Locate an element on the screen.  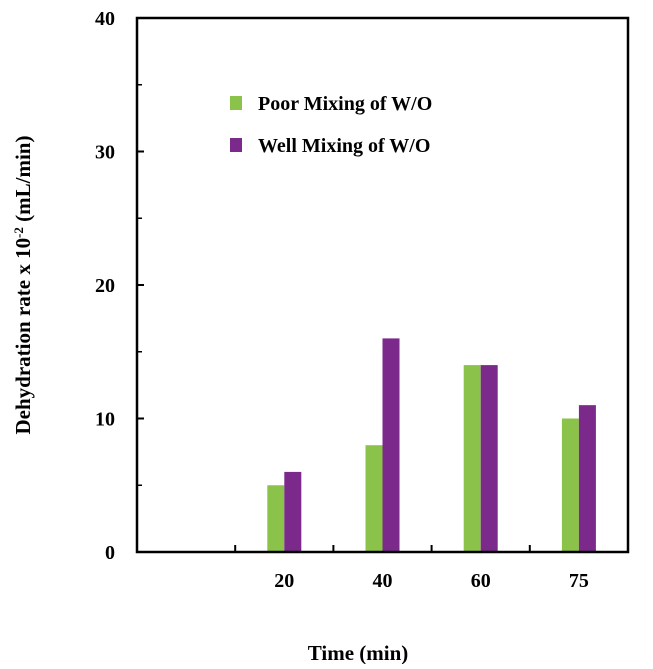
y-axis-title: Dehydration rate x 10-2 (mL/min) is located at coordinates (23, 285).